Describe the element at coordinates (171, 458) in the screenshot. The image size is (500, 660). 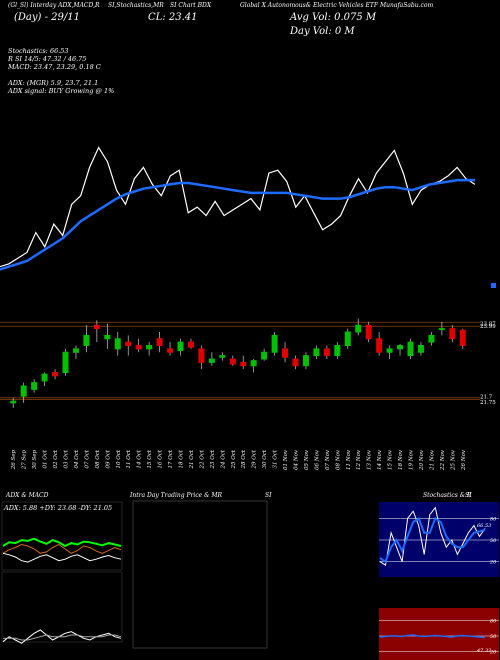
I see `x-tick-label: 17 Oct` at that location.